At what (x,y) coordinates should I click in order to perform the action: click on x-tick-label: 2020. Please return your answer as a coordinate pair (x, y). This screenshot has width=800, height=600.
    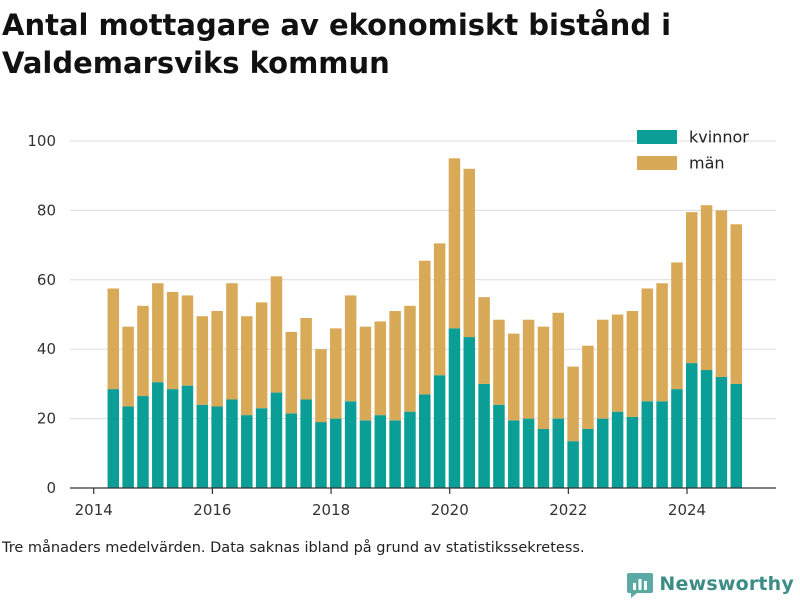
    Looking at the image, I should click on (450, 510).